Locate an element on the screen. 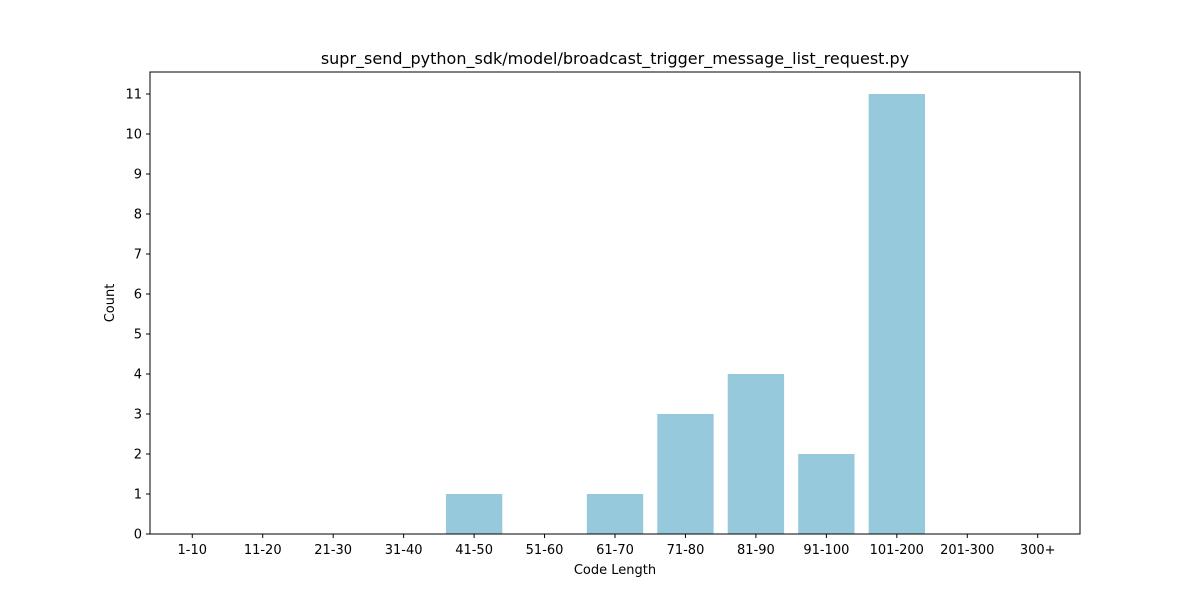 The width and height of the screenshot is (1200, 604). x-tick-label: 101-200 is located at coordinates (897, 550).